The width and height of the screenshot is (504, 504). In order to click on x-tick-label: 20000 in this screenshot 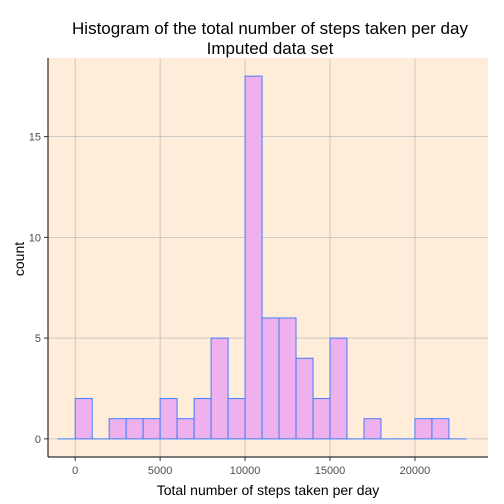, I will do `click(415, 471)`.